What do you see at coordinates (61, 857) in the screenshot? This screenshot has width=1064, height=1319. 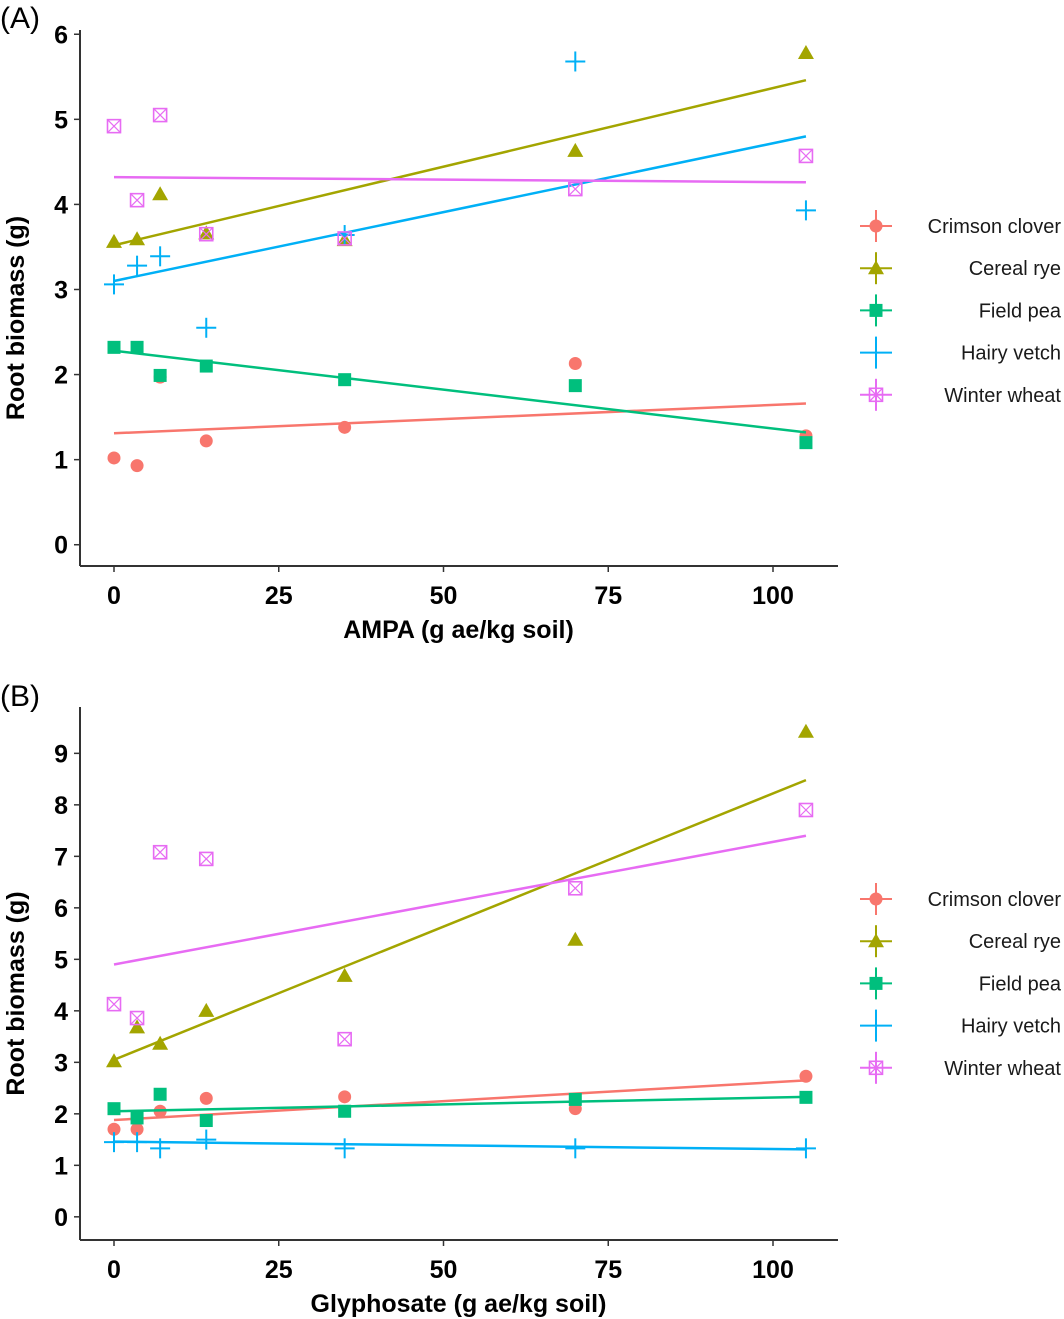 I see `y-tick-label: 7` at bounding box center [61, 857].